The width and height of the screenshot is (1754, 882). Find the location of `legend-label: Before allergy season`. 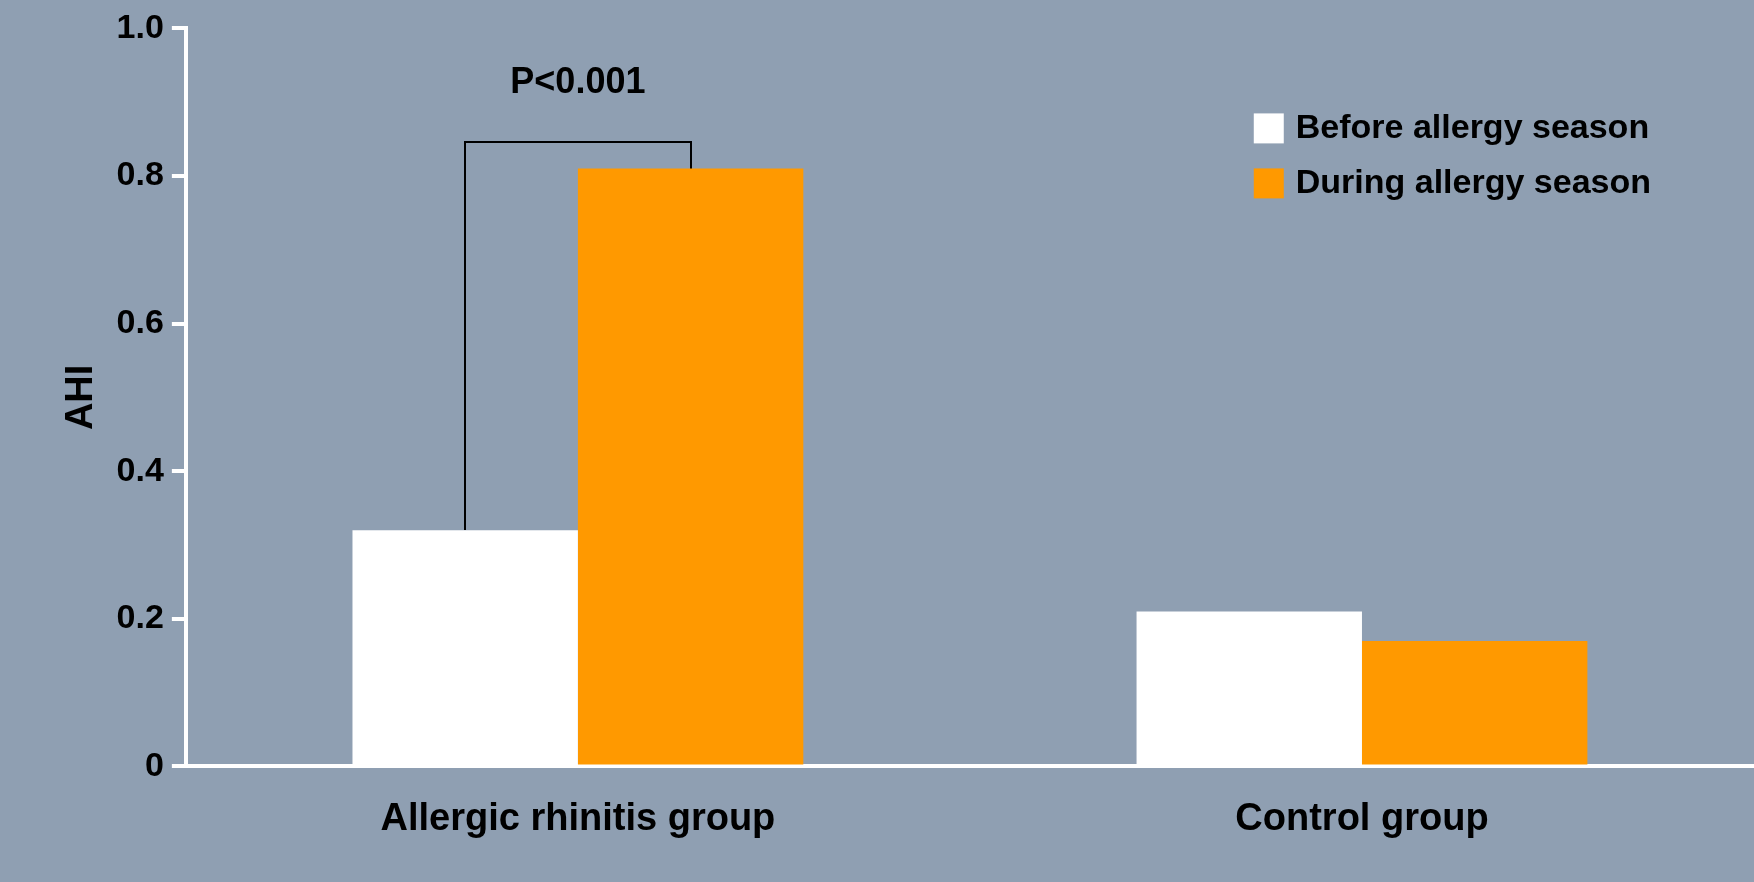

legend-label: Before allergy season is located at coordinates (1472, 125).